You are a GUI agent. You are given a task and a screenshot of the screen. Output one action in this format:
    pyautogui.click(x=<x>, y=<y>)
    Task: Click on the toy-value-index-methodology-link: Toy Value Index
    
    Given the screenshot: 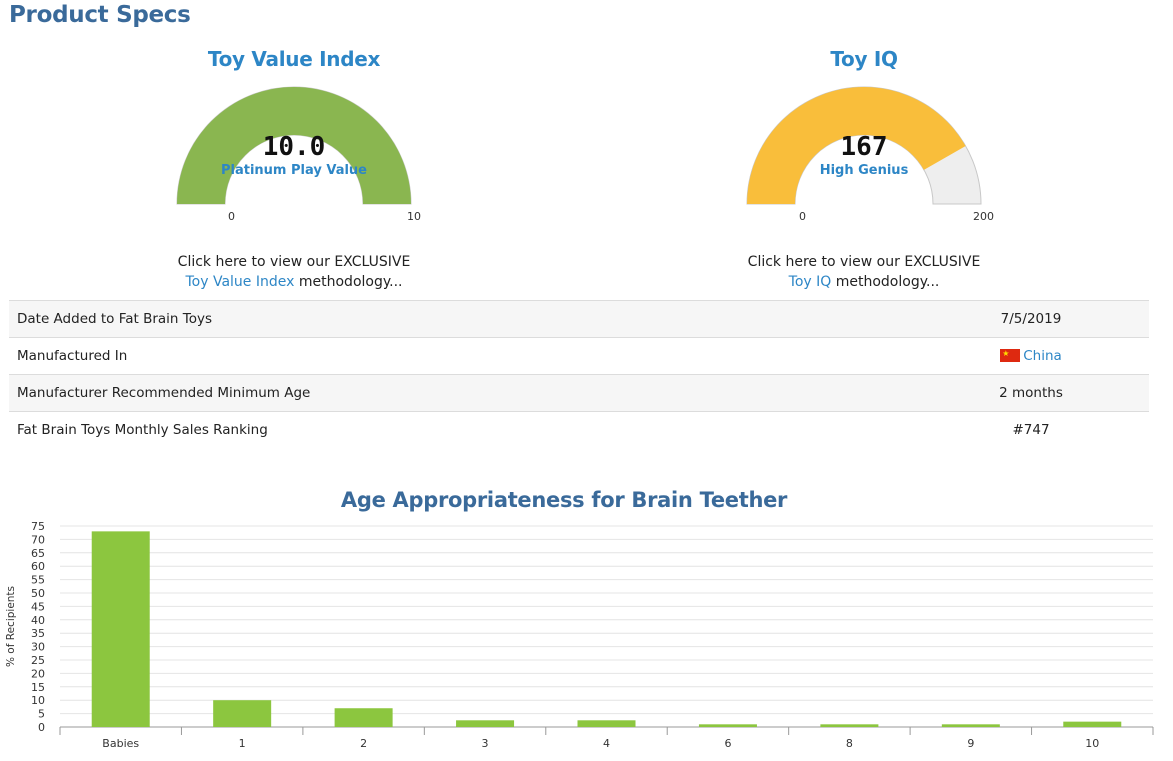 What is the action you would take?
    pyautogui.click(x=240, y=282)
    